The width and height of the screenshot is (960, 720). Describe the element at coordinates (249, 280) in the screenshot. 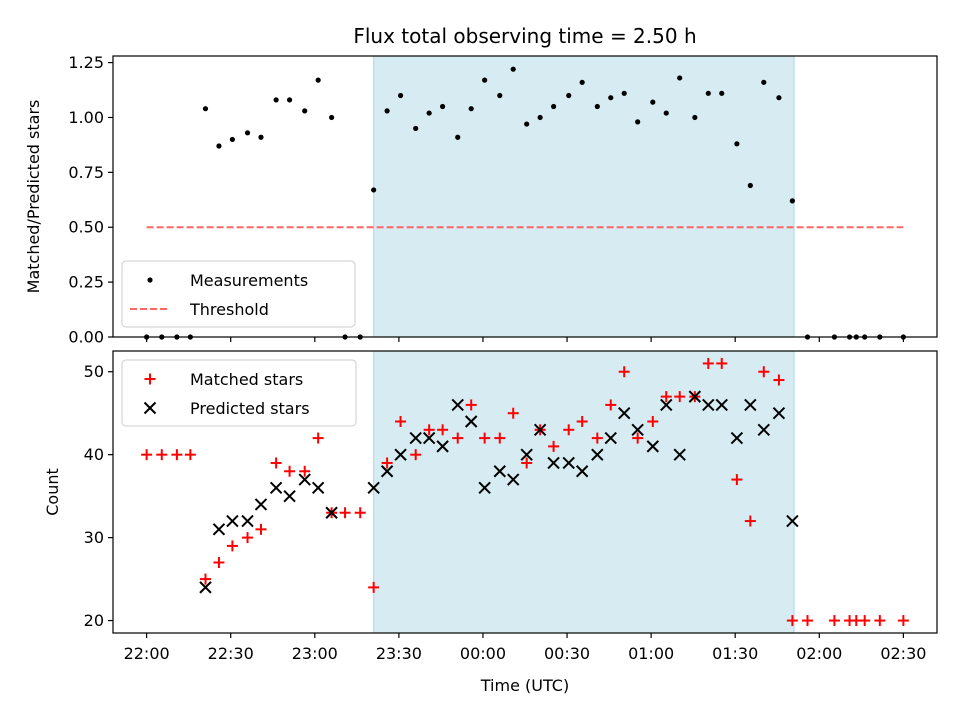

I see `legend-measurements-label: Measurements` at that location.